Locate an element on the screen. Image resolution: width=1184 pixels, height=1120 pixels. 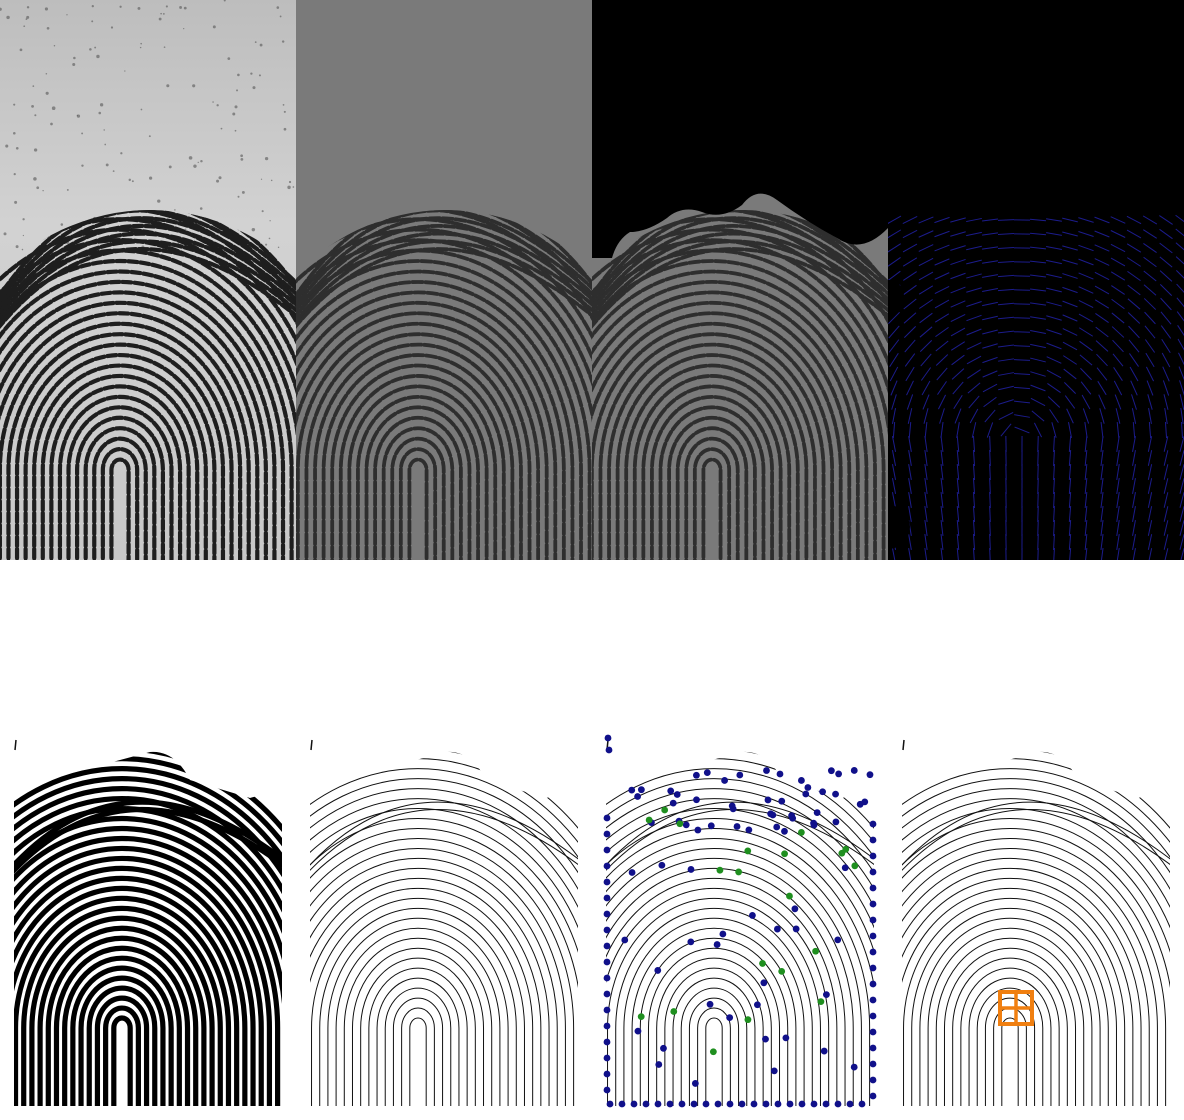
core-detection-image is located at coordinates (1036, 924).